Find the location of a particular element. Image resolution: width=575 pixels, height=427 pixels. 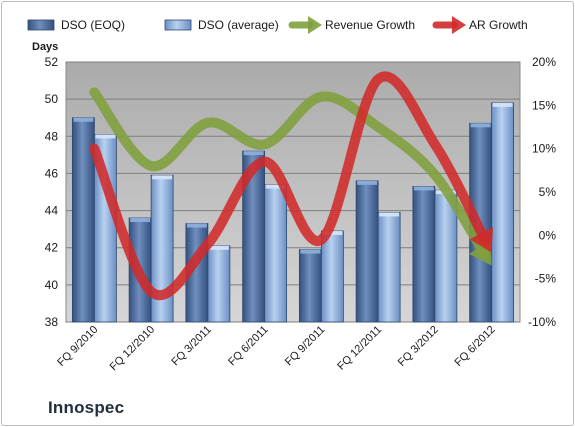

y-tick-label: 38 is located at coordinates (52, 322).